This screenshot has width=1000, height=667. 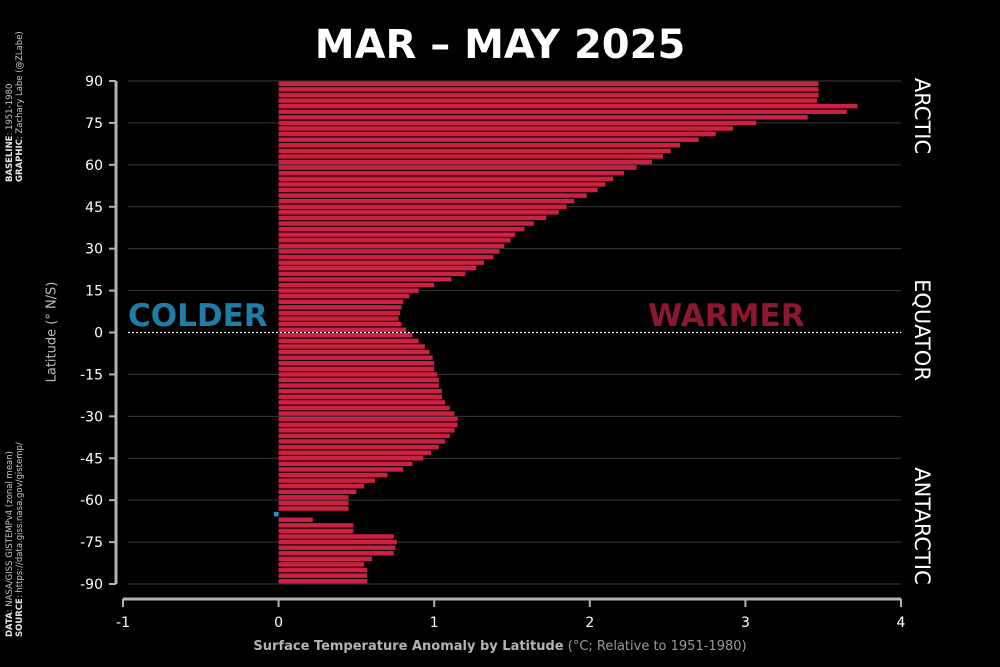 What do you see at coordinates (94, 250) in the screenshot?
I see `y-tick-label: 30` at bounding box center [94, 250].